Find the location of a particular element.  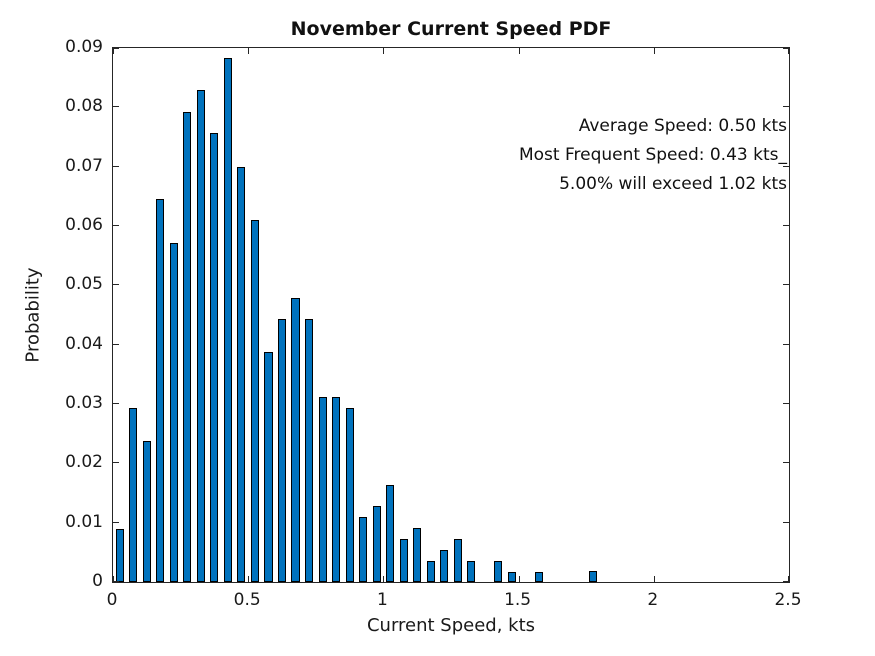

annotation-most-frequent-speed: Most Frequent Speed: 0.43 kts_ is located at coordinates (652, 155).